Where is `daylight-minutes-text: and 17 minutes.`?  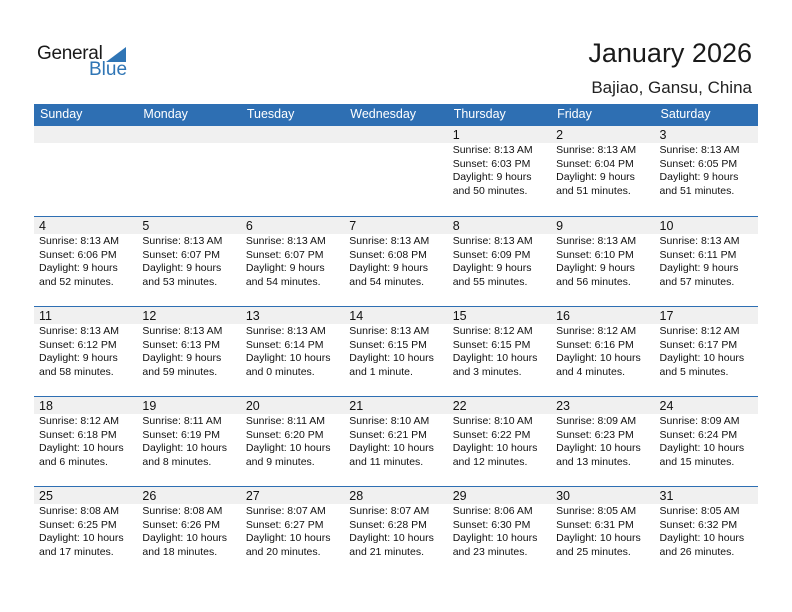 daylight-minutes-text: and 17 minutes. is located at coordinates (76, 551).